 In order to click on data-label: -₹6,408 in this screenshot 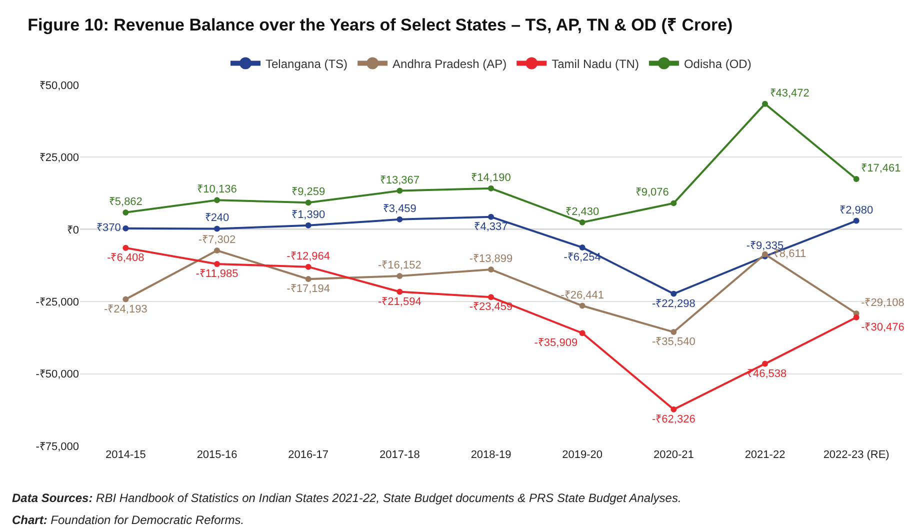, I will do `click(125, 258)`.